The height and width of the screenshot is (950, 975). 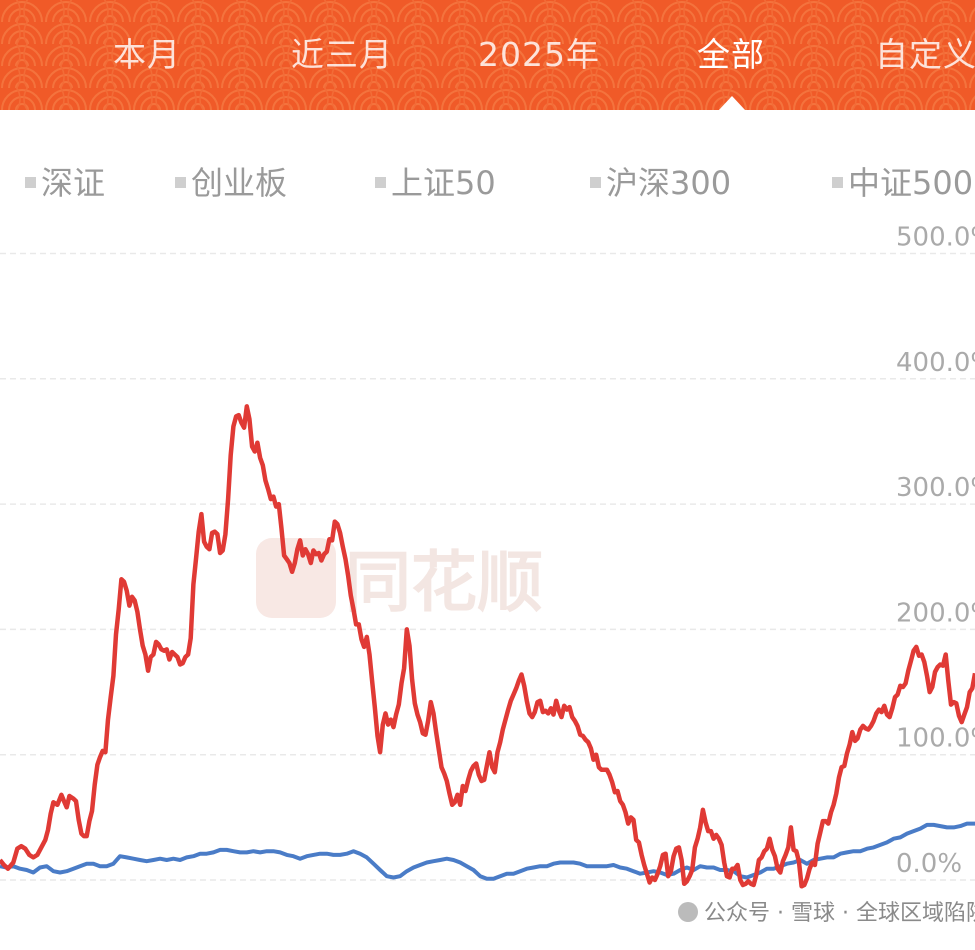 What do you see at coordinates (935, 363) in the screenshot?
I see `y-tick-label: 400.0%` at bounding box center [935, 363].